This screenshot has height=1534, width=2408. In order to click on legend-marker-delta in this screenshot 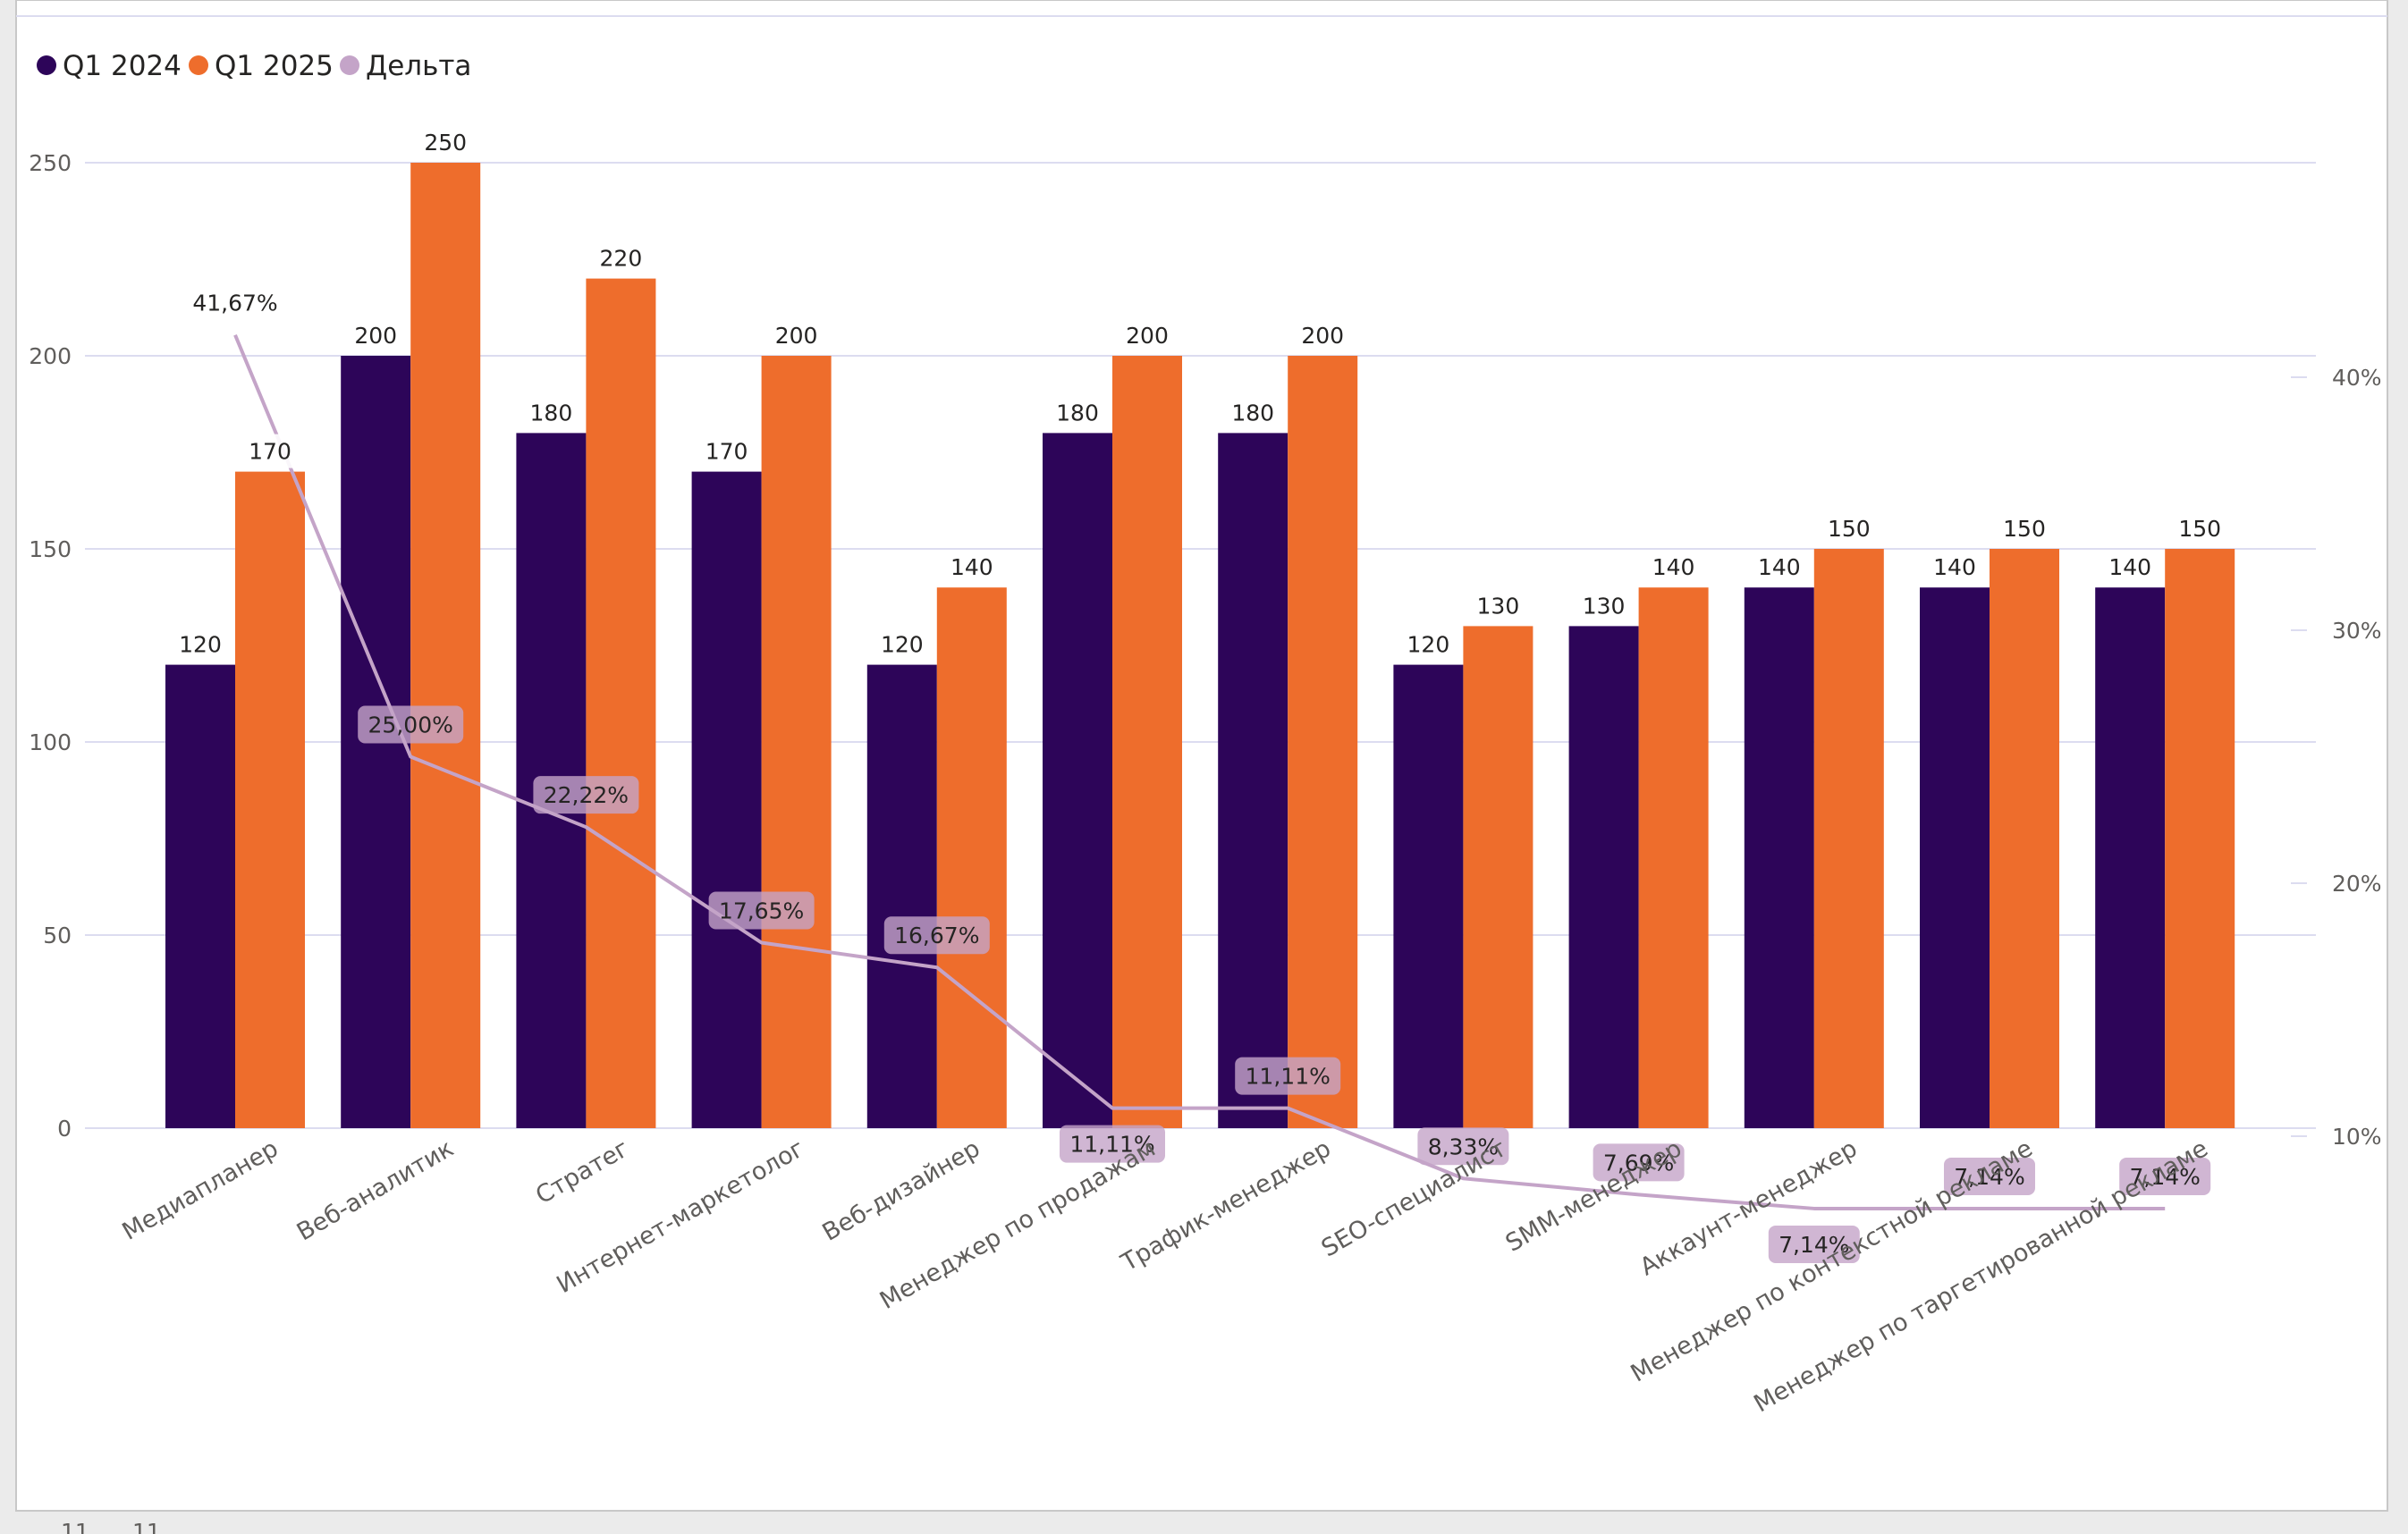, I will do `click(349, 65)`.